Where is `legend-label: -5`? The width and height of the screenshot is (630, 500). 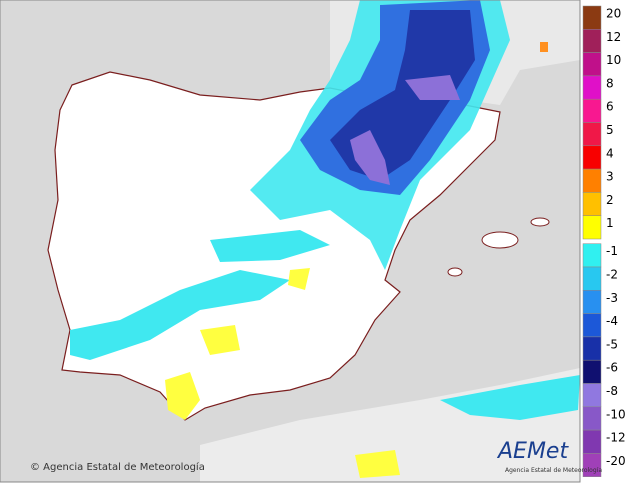 legend-label: -5 is located at coordinates (612, 344).